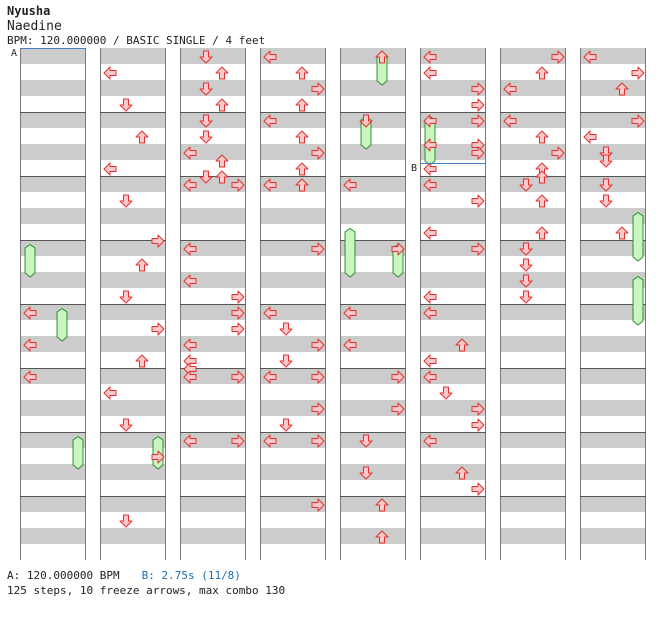 This screenshot has width=672, height=620. I want to click on bpm-b-label: B: 2.75s (11/8), so click(191, 575).